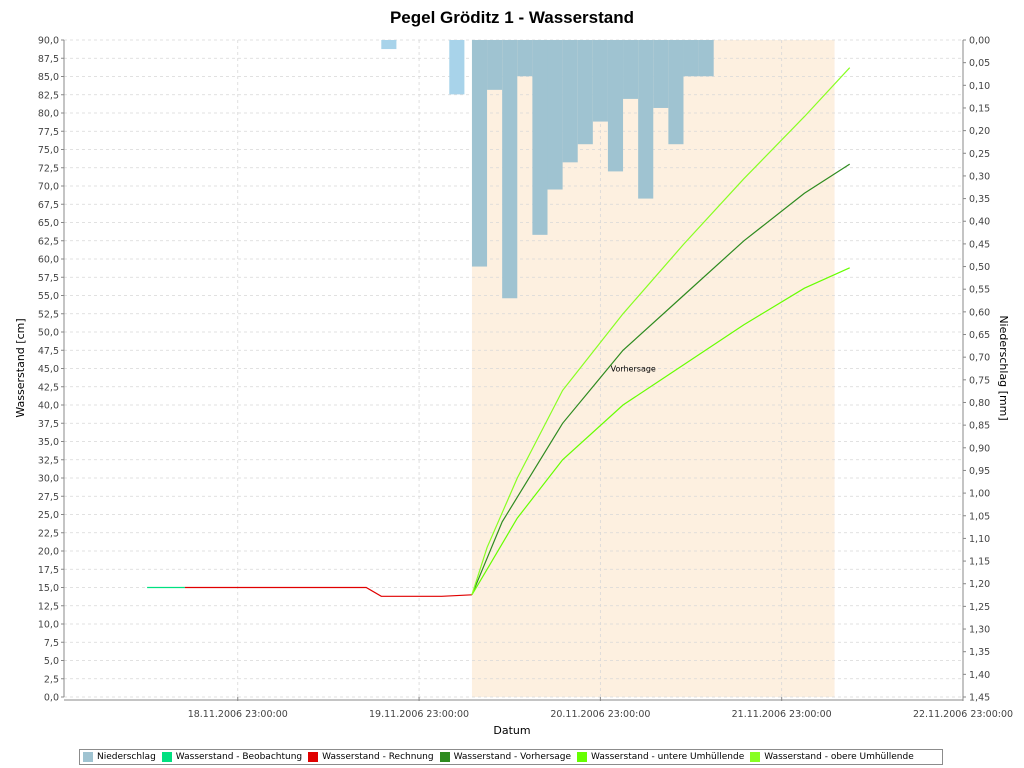 The image size is (1024, 768). I want to click on y2-tick-label: 0,60, so click(979, 312).